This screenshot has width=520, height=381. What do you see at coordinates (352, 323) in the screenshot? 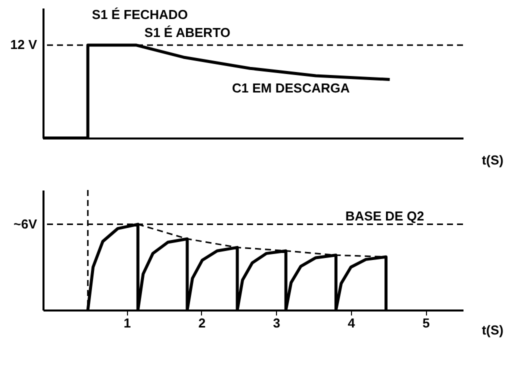
I see `x-tick-label: 4` at bounding box center [352, 323].